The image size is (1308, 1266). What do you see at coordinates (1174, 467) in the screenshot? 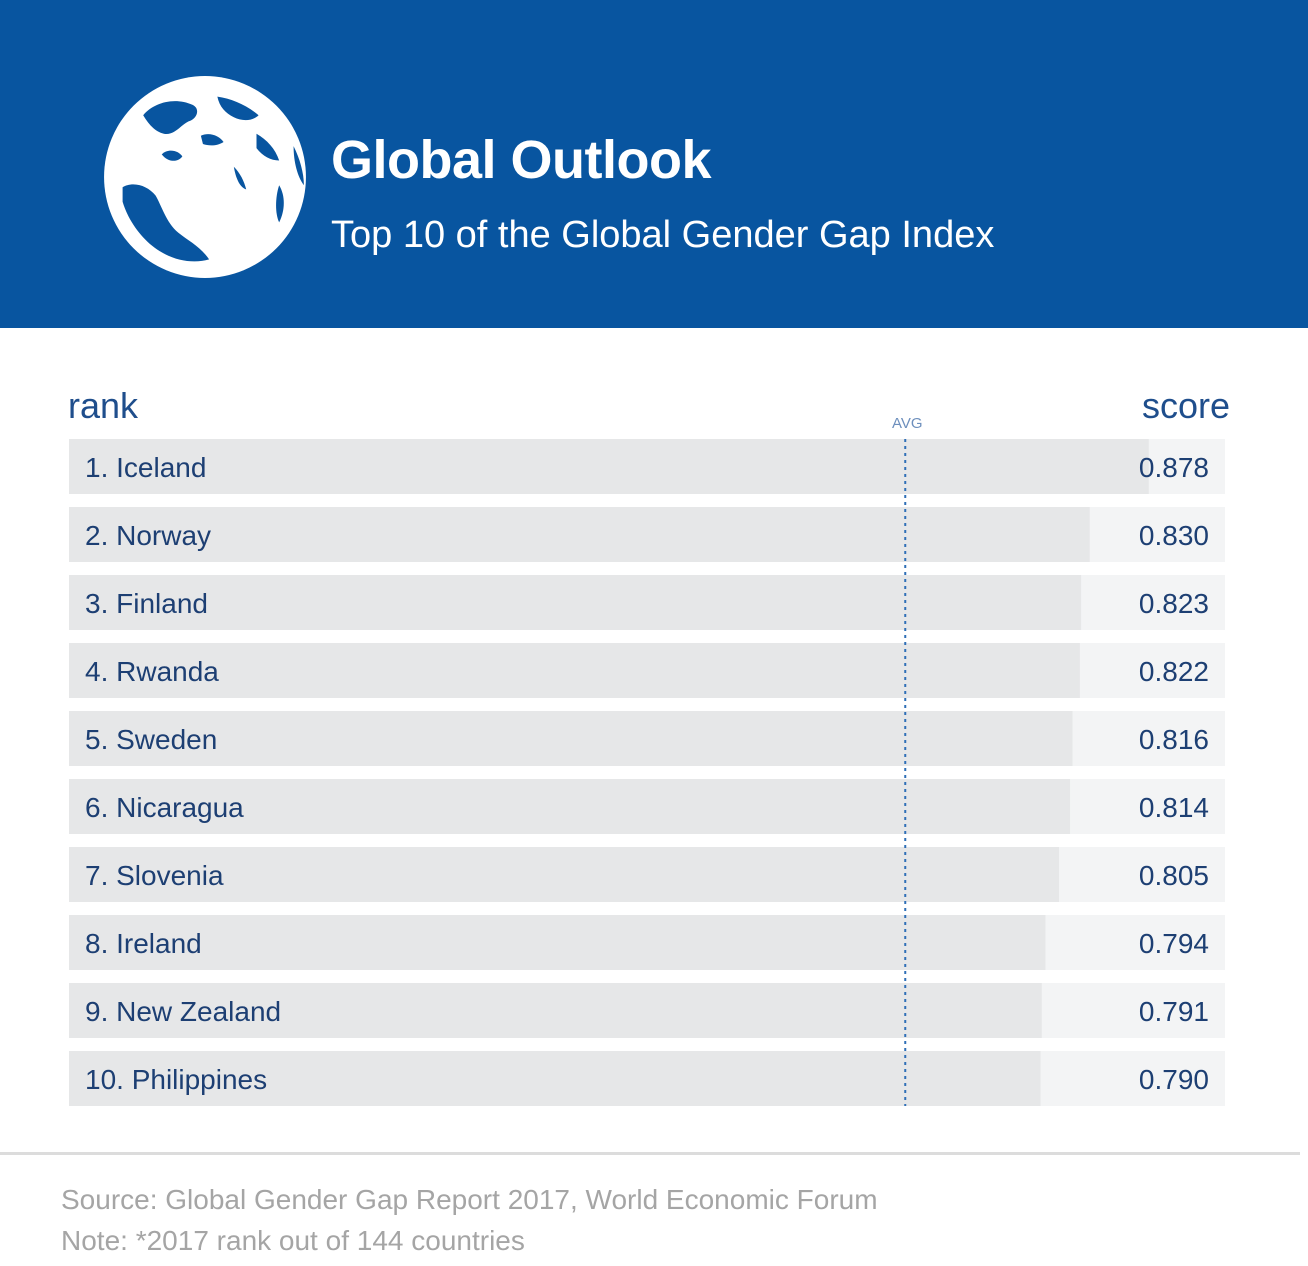
I see `value-label: 0.878` at bounding box center [1174, 467].